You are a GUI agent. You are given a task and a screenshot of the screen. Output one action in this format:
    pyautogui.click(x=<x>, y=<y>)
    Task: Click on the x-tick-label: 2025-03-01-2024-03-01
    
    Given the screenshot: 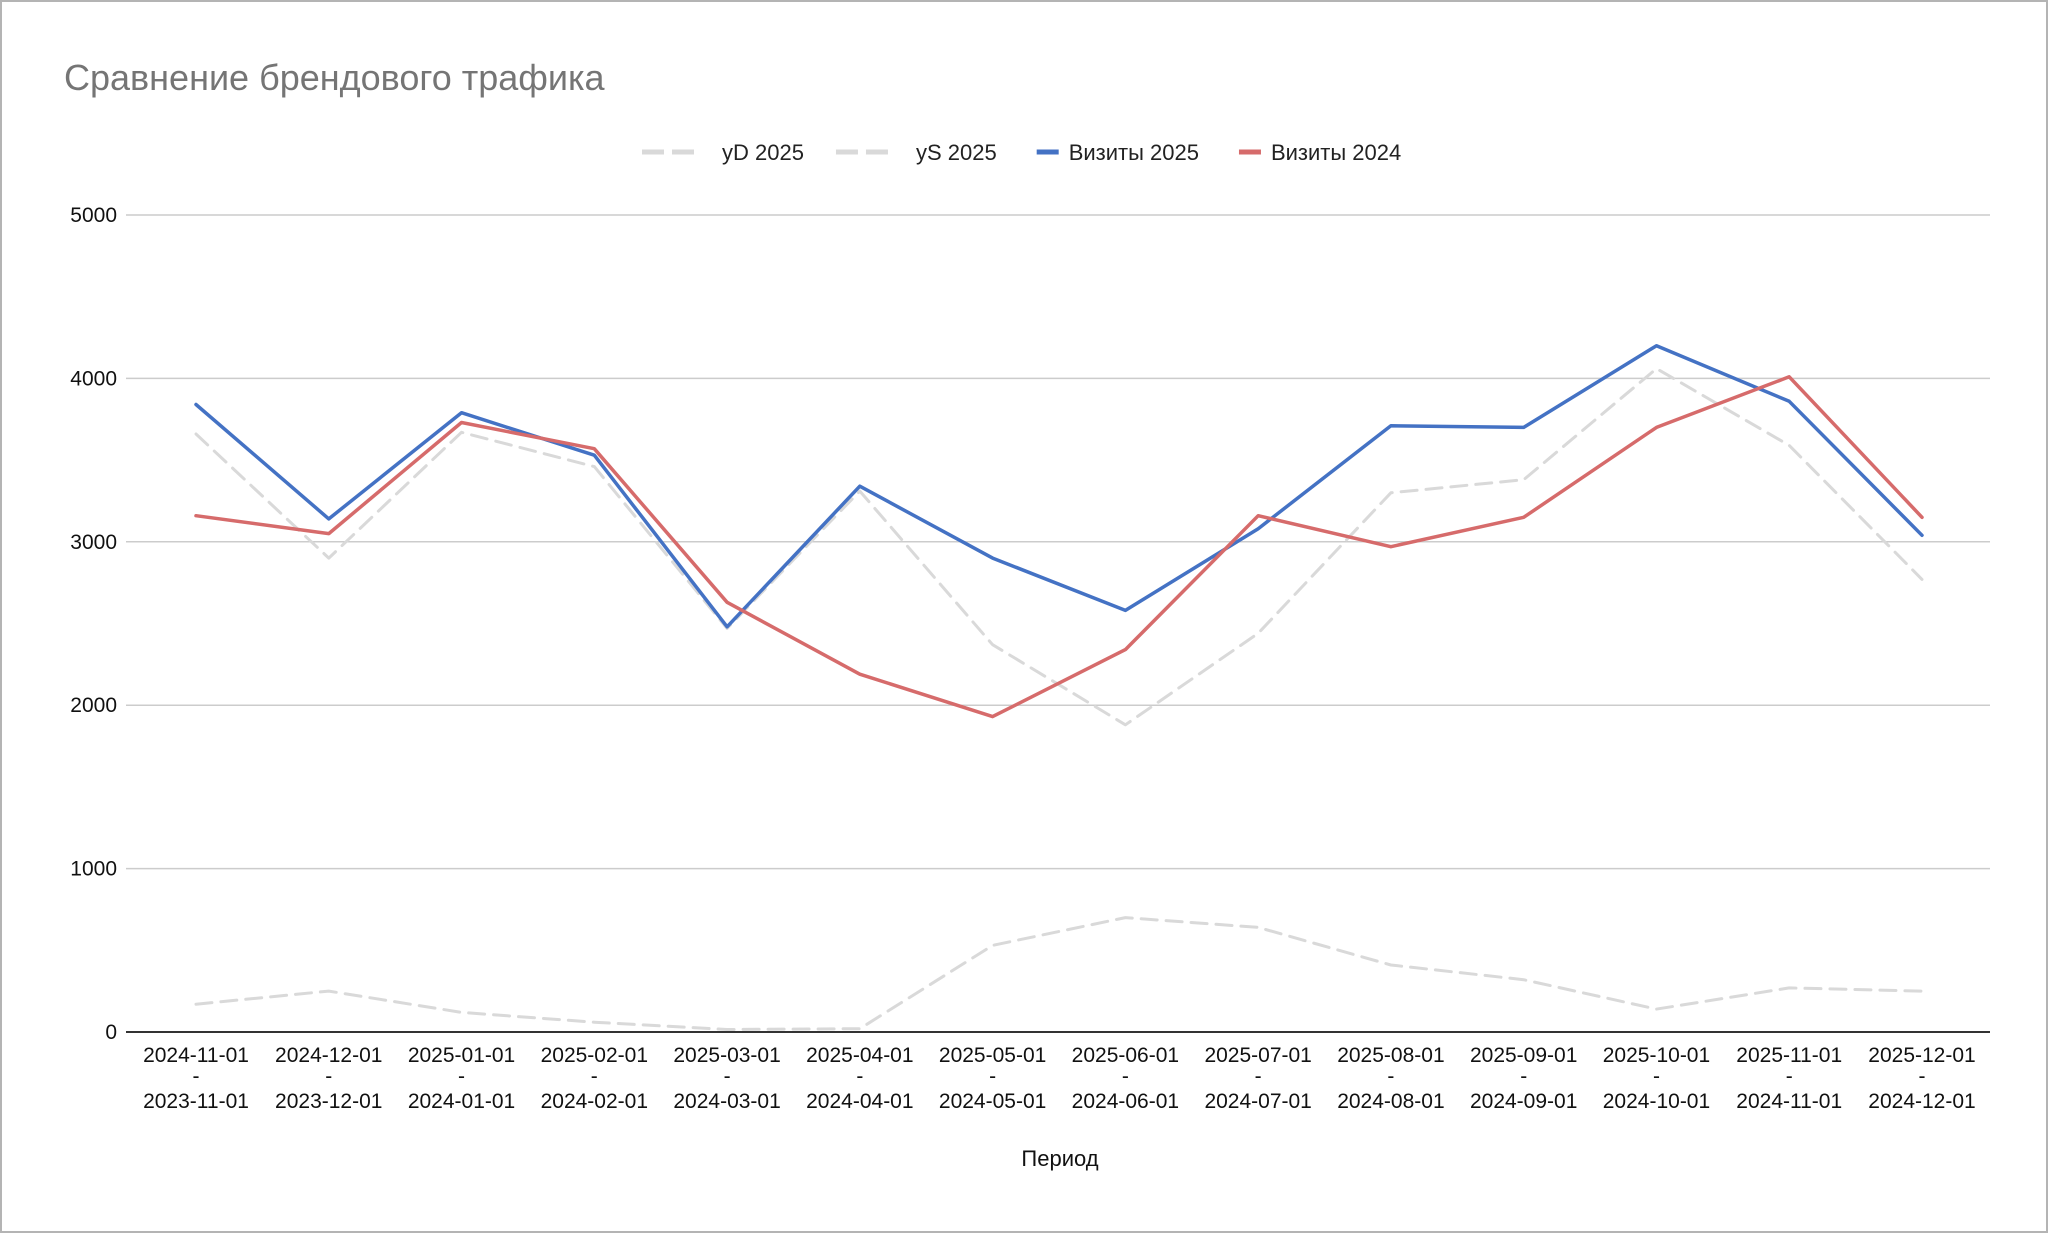 What is the action you would take?
    pyautogui.click(x=726, y=1078)
    